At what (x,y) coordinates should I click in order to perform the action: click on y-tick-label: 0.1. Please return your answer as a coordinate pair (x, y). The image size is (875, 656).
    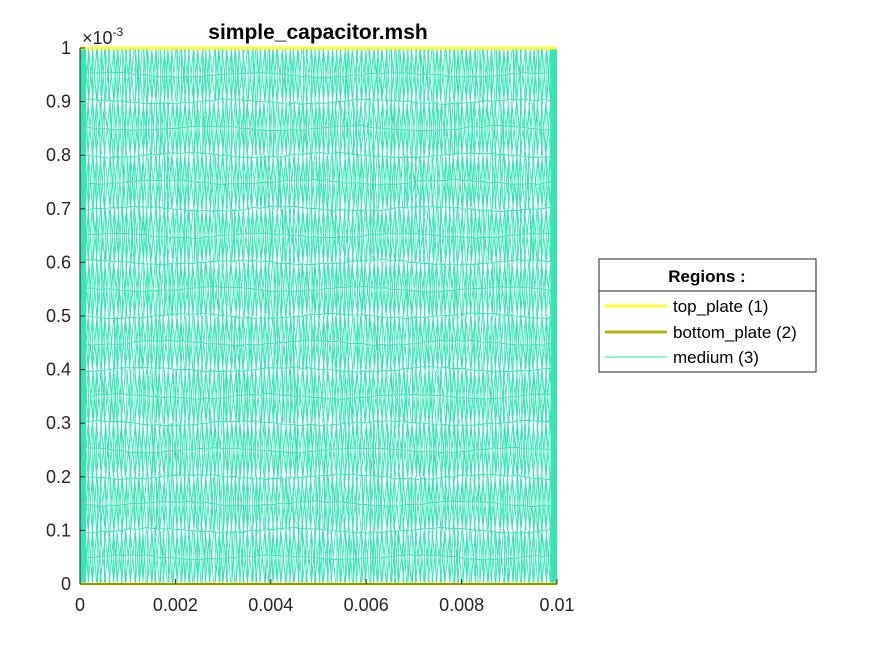
    Looking at the image, I should click on (58, 530).